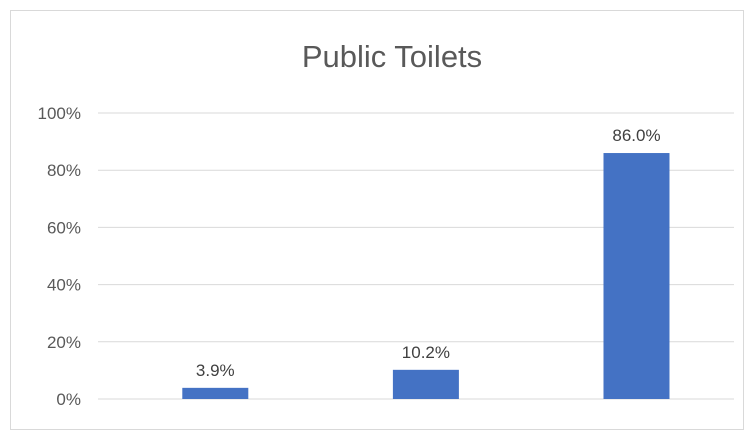 This screenshot has height=430, width=755. Describe the element at coordinates (215, 370) in the screenshot. I see `bar-data-label: 3.9%` at that location.